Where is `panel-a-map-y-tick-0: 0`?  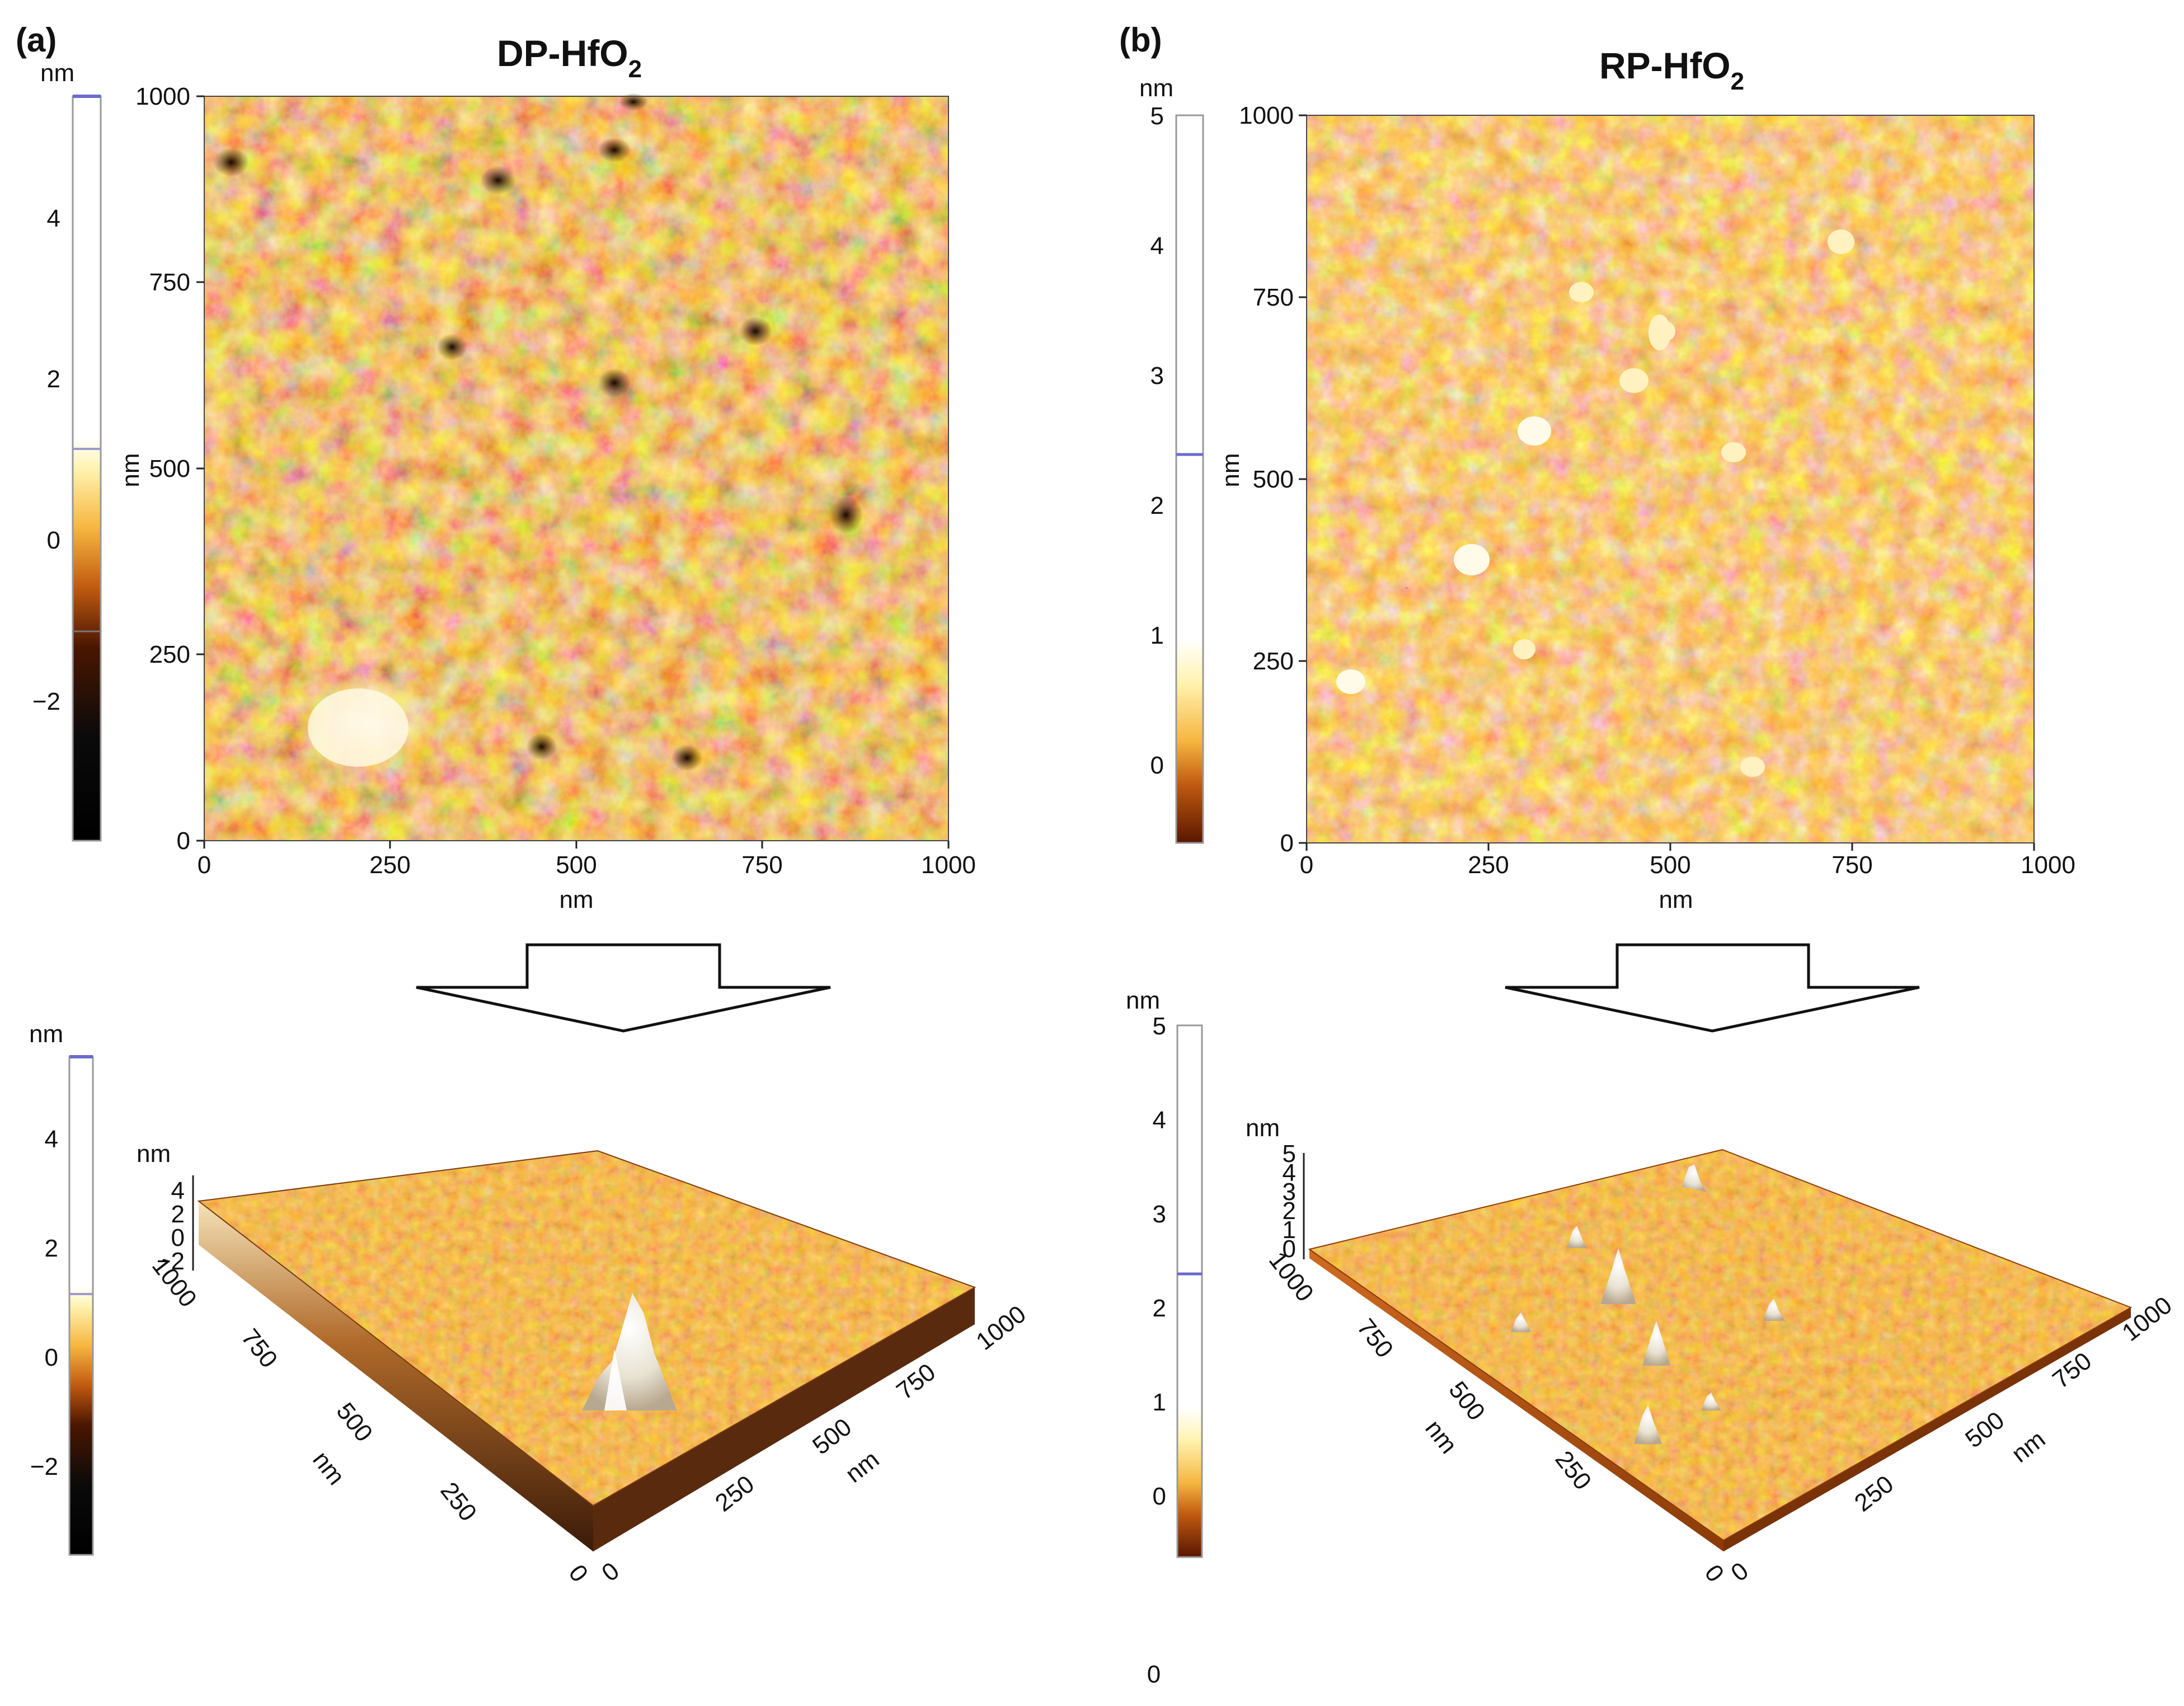 panel-a-map-y-tick-0: 0 is located at coordinates (183, 841).